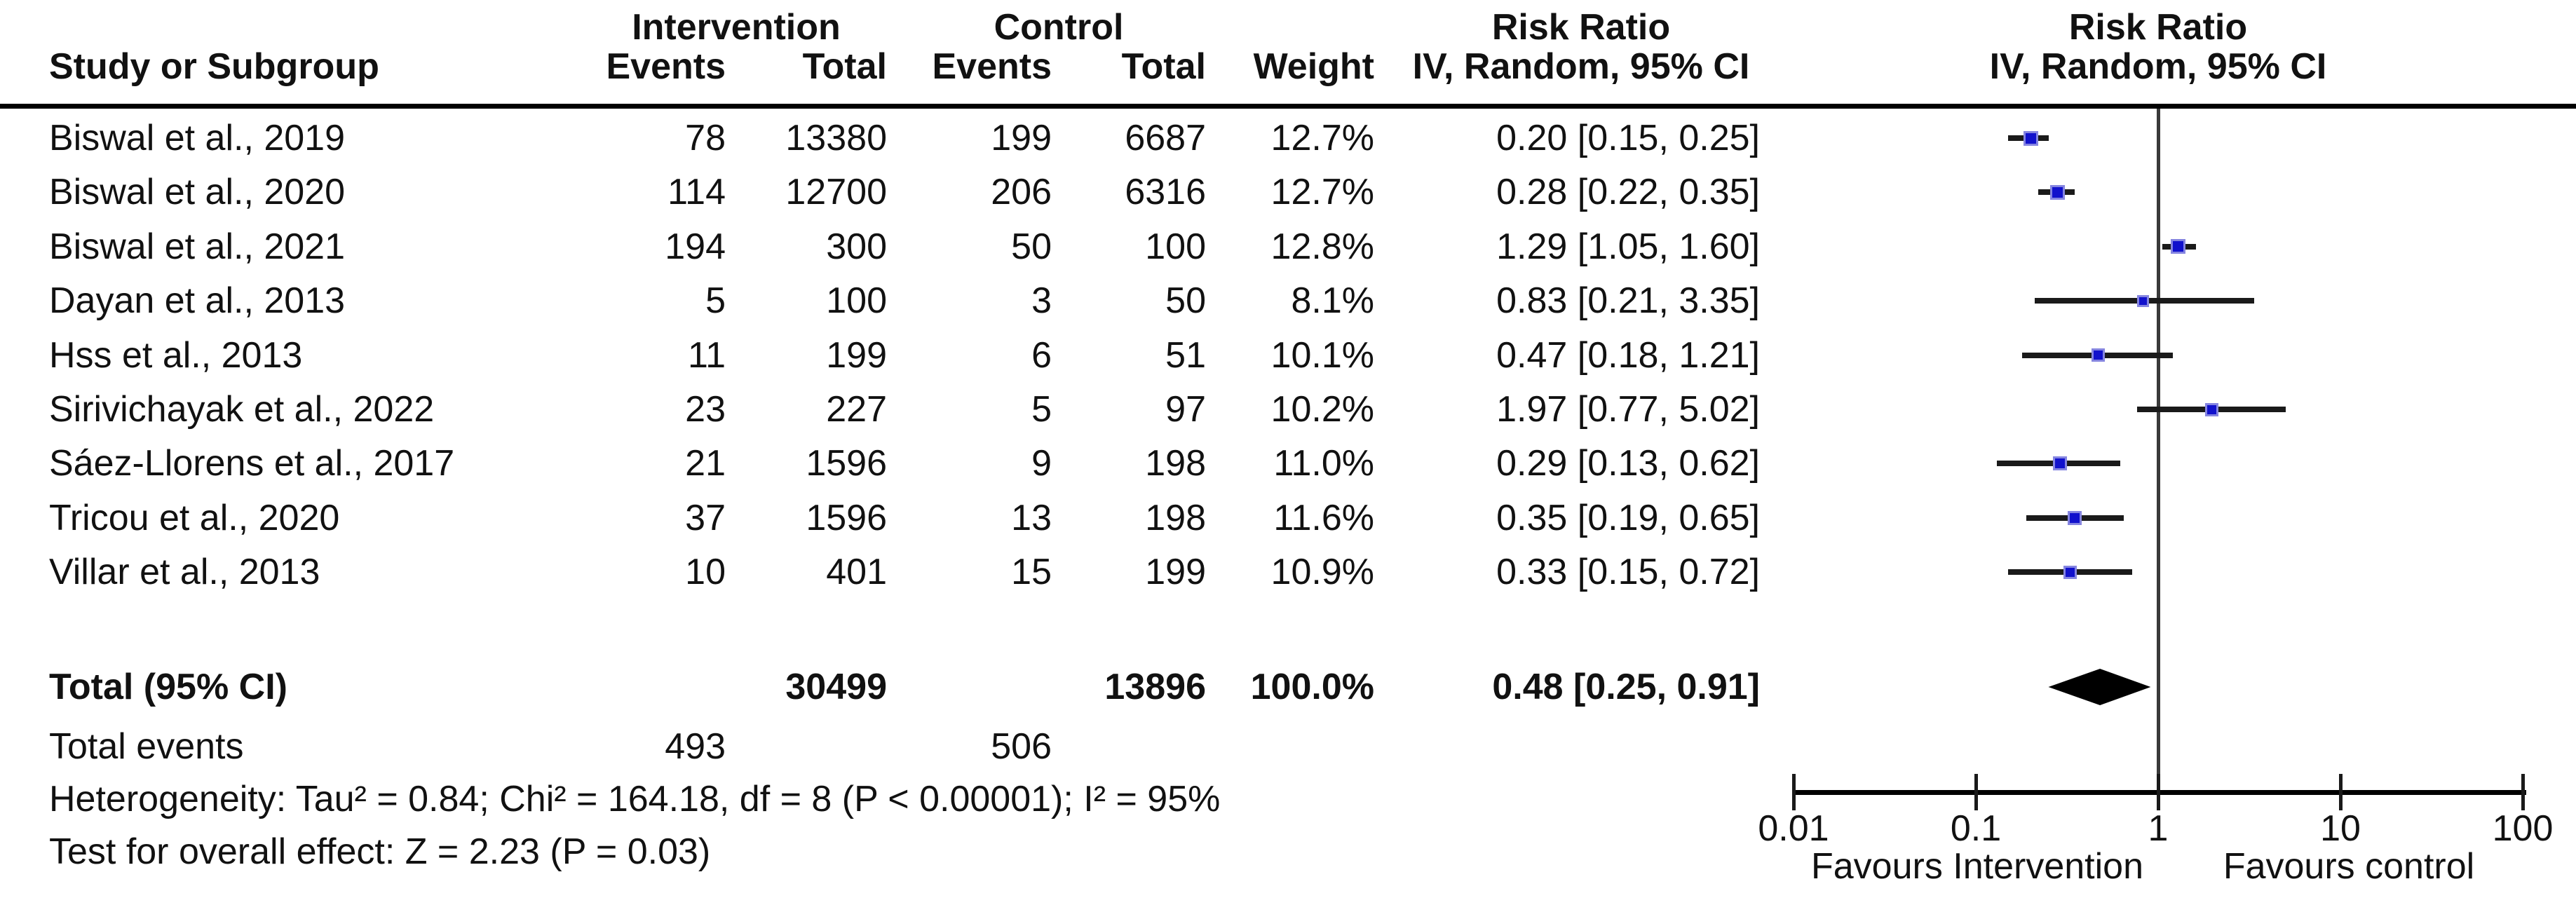  Describe the element at coordinates (856, 355) in the screenshot. I see `total-intervention: 199` at that location.